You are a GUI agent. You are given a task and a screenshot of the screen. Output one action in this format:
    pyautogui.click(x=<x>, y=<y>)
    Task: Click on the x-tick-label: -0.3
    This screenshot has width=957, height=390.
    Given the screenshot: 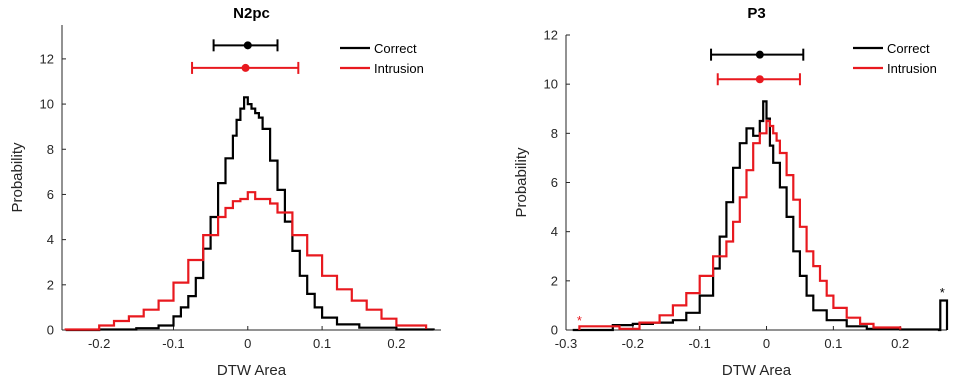 What is the action you would take?
    pyautogui.click(x=566, y=343)
    